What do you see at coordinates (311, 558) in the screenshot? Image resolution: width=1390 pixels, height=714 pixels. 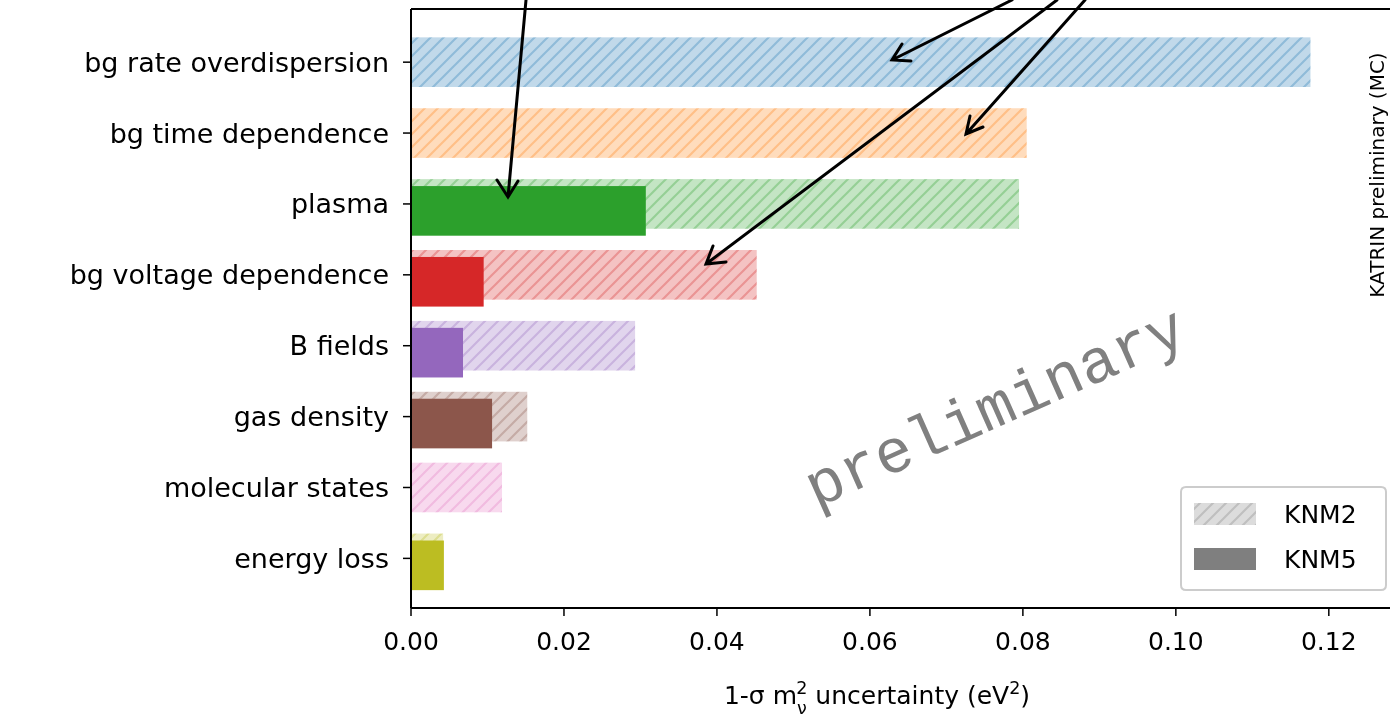 I see `y-tick-label: energy loss` at bounding box center [311, 558].